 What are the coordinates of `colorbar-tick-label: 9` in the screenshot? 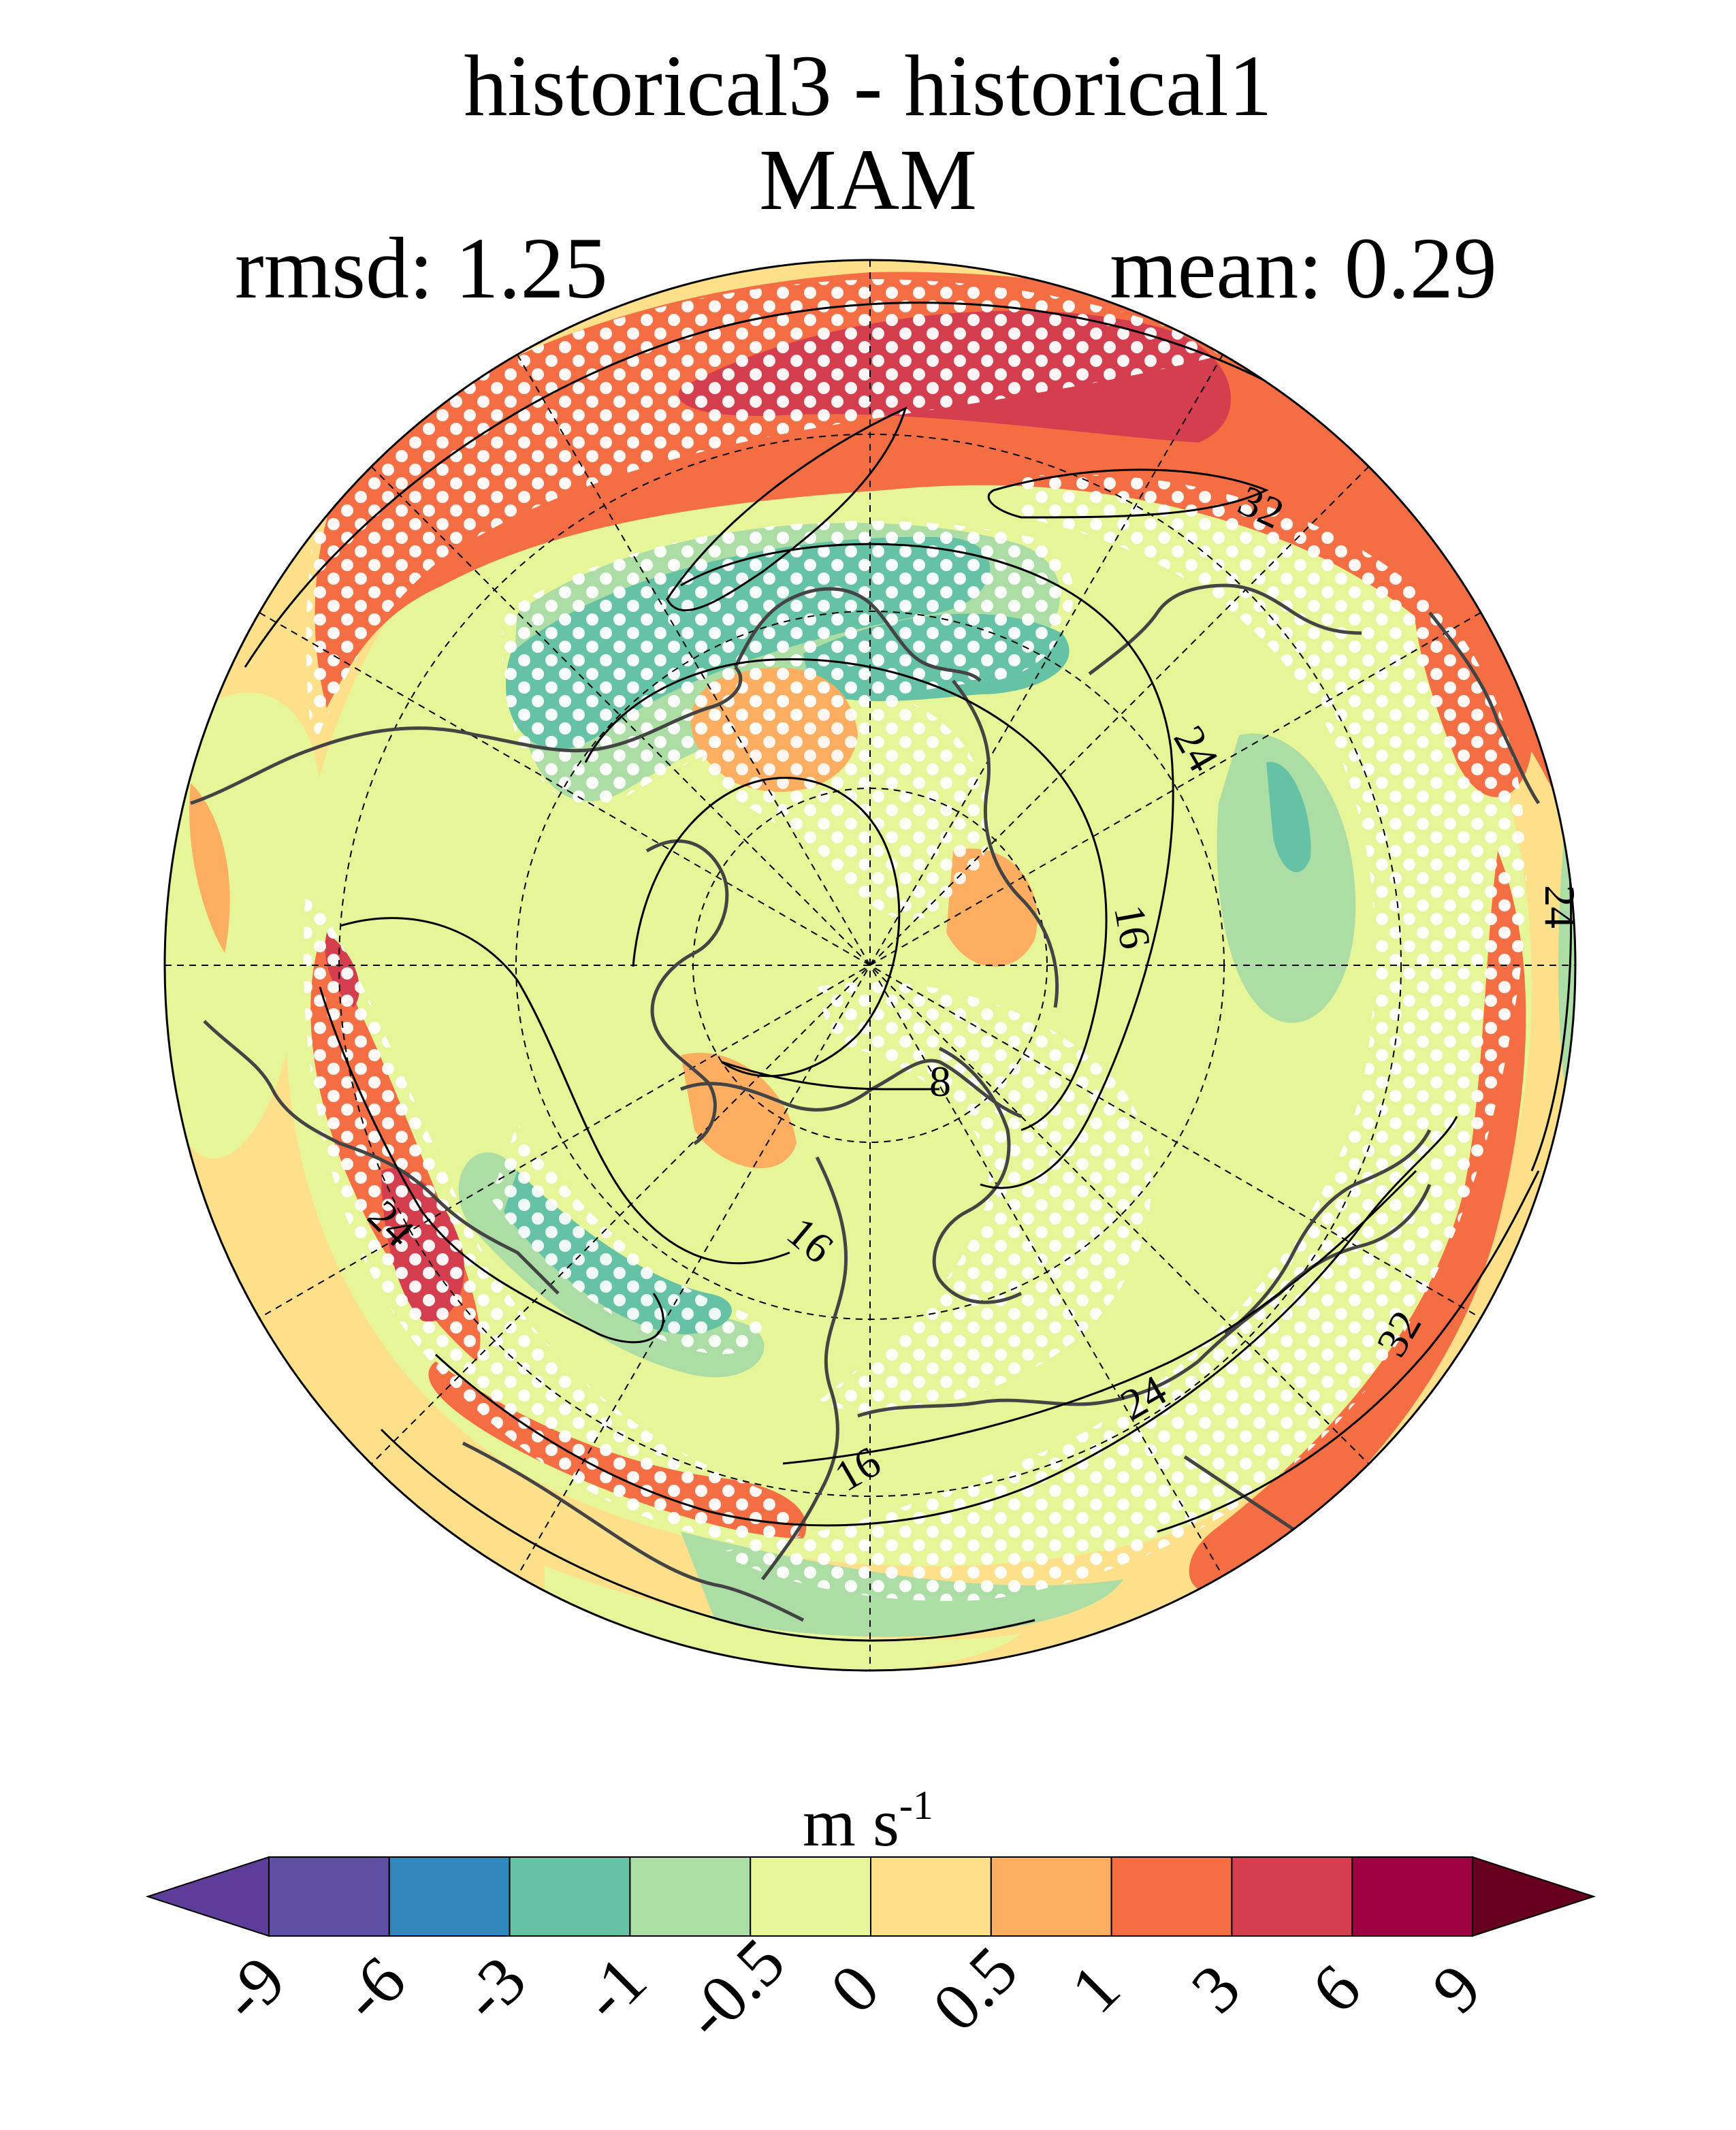 It's located at (1456, 1988).